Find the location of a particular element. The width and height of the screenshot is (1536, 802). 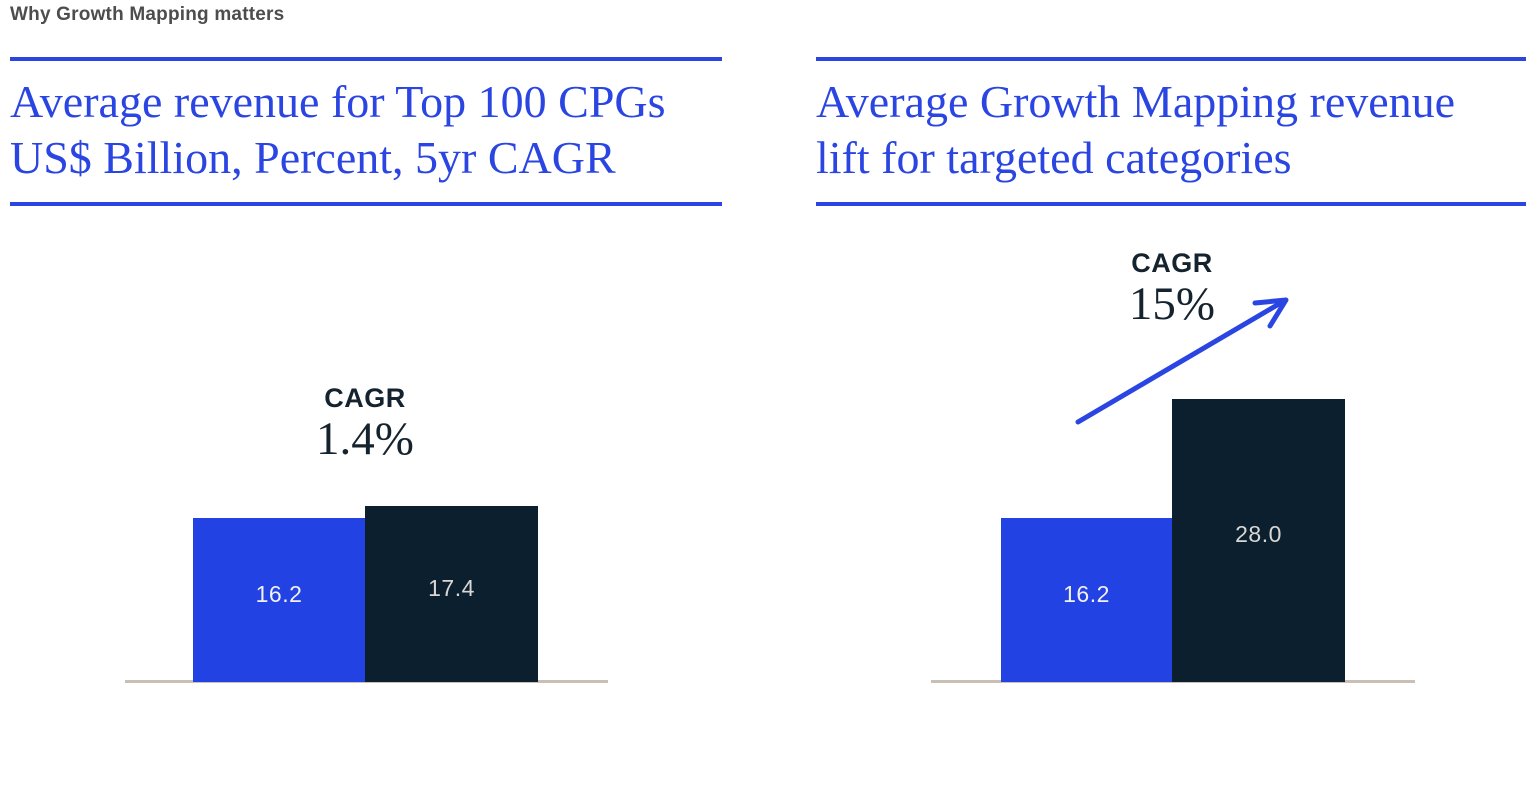

right-bar-1-value-label: 16.2 is located at coordinates (1086, 593).